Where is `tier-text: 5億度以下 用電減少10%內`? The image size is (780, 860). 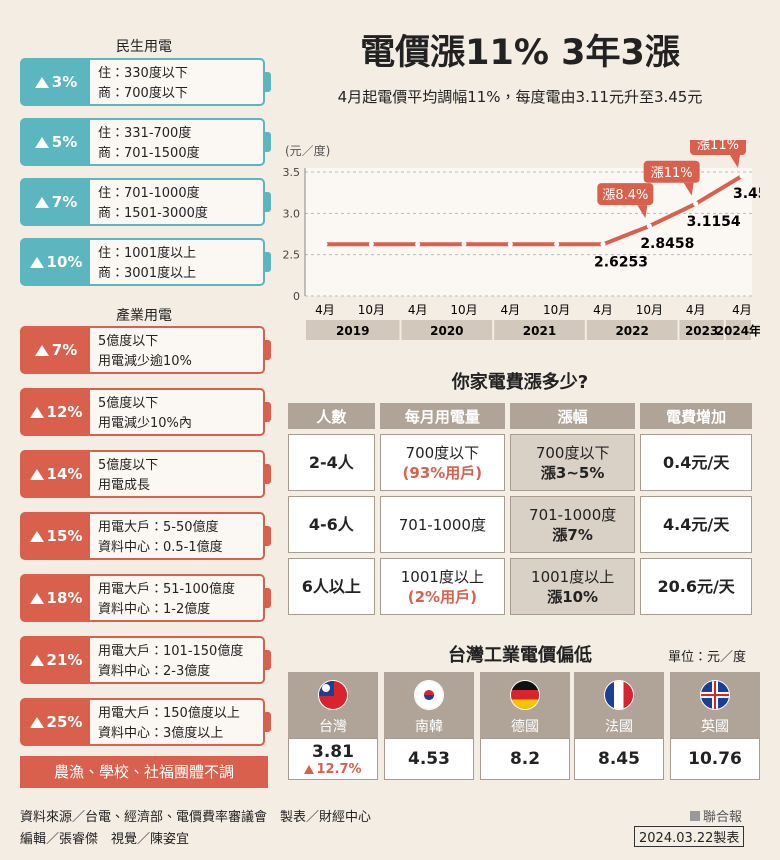 tier-text: 5億度以下 用電減少10%內 is located at coordinates (145, 412).